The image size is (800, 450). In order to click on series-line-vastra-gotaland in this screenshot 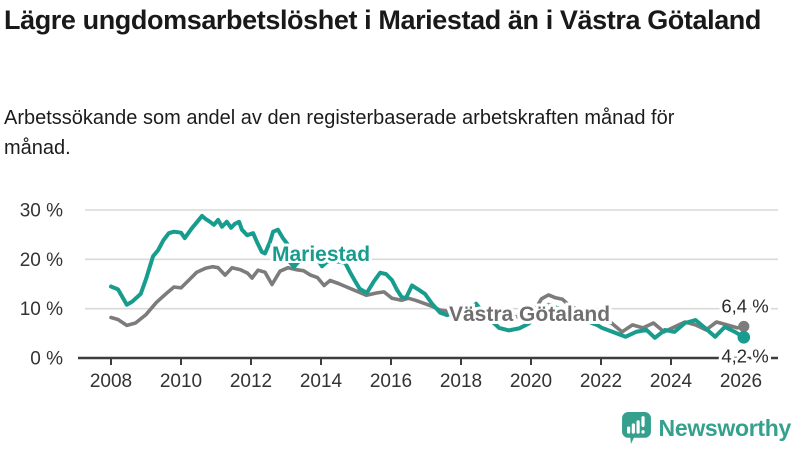, I will do `click(427, 299)`.